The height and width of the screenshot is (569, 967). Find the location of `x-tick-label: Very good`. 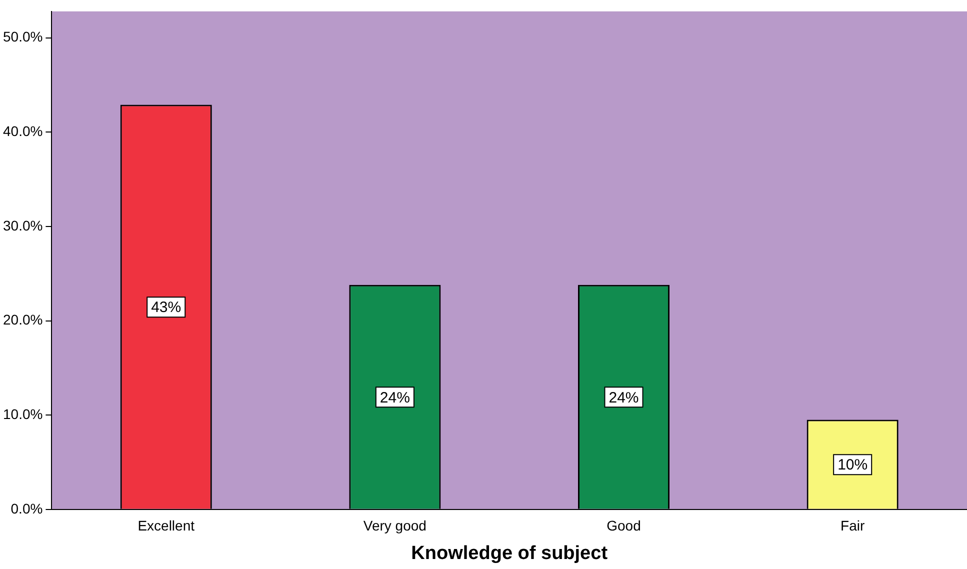

x-tick-label: Very good is located at coordinates (394, 526).